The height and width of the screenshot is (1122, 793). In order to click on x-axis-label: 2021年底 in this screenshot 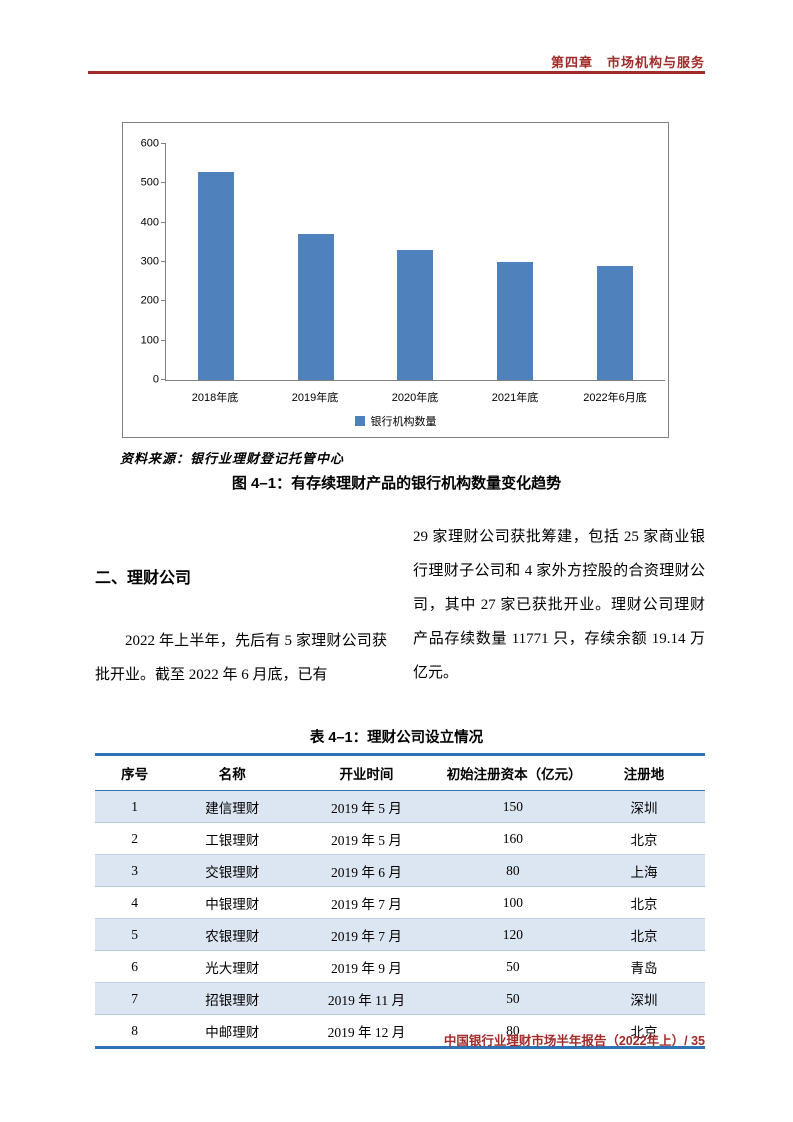, I will do `click(515, 398)`.